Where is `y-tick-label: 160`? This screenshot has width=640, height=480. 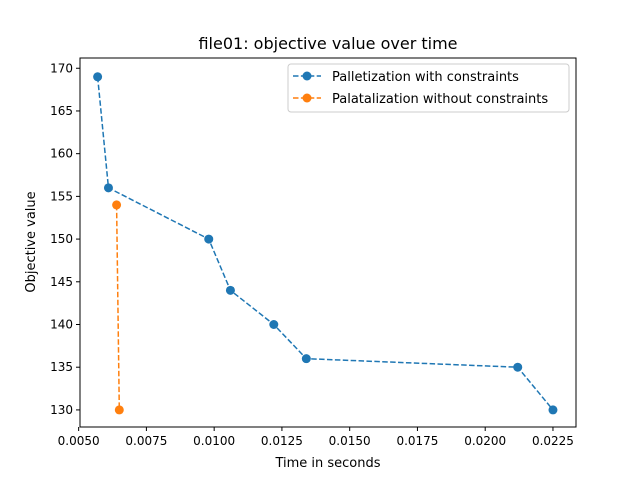
y-tick-label: 160 is located at coordinates (61, 154).